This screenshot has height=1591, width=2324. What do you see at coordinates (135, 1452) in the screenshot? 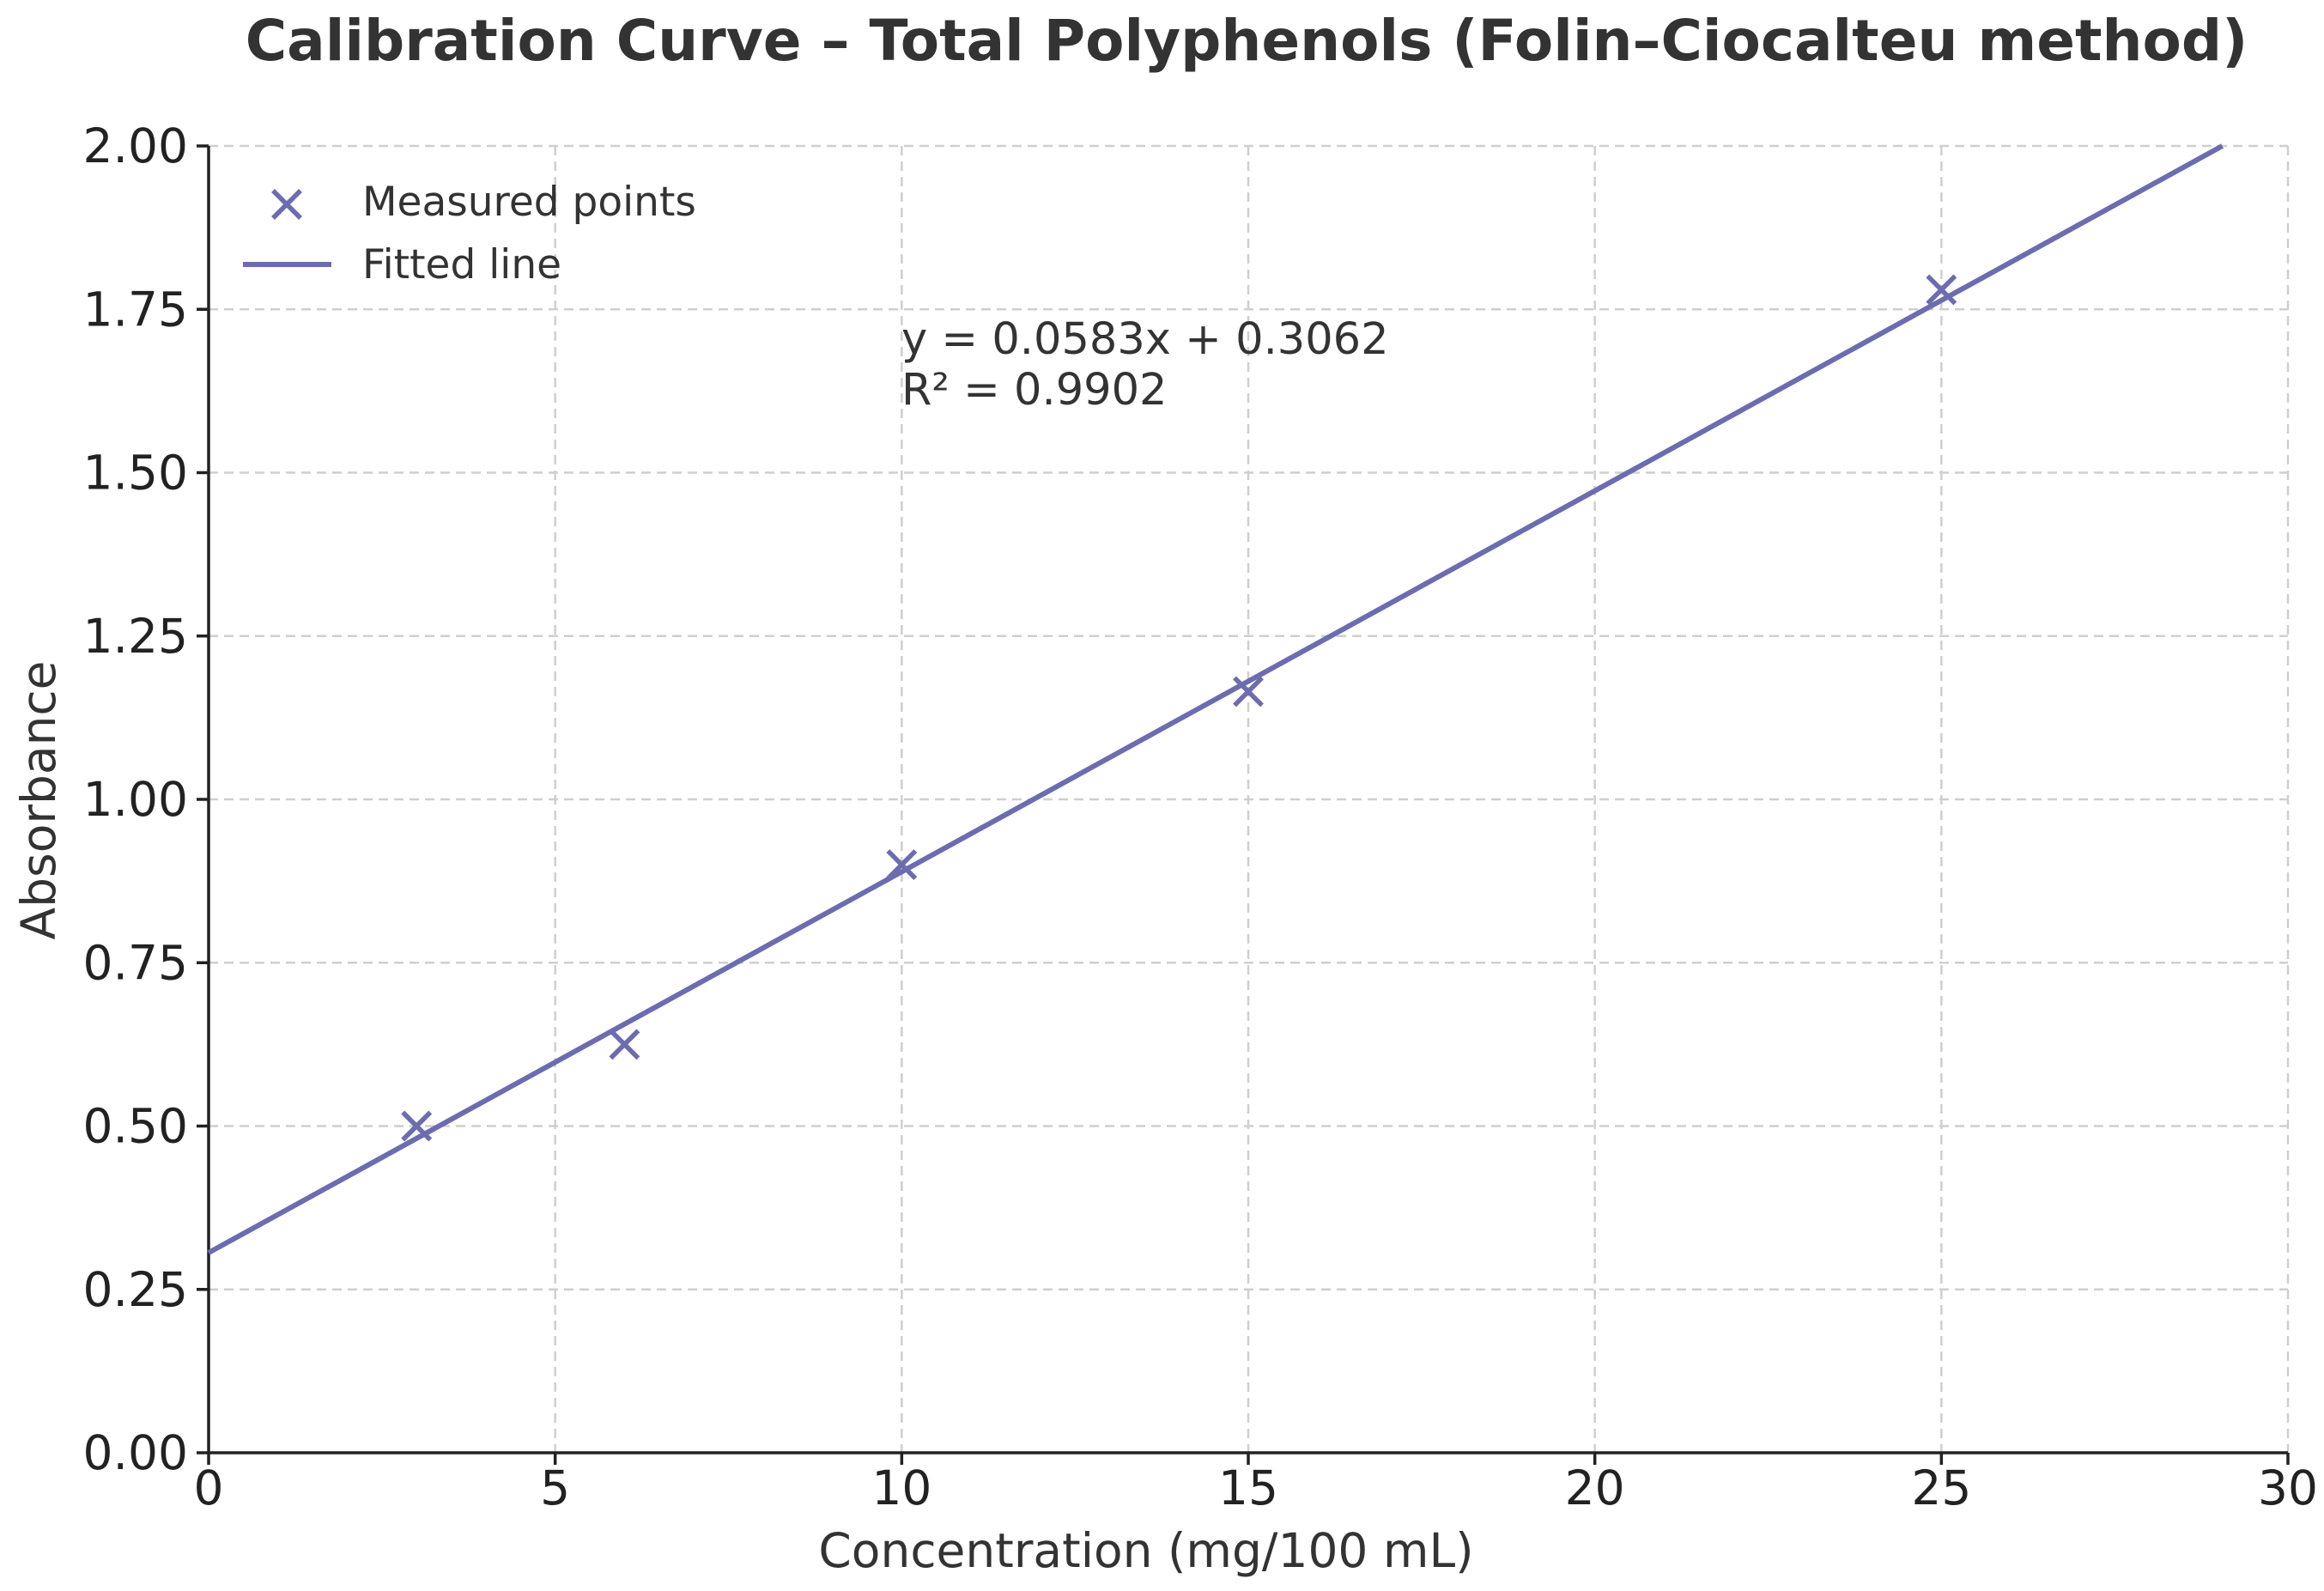
I see `y-tick-label: 0.00` at bounding box center [135, 1452].